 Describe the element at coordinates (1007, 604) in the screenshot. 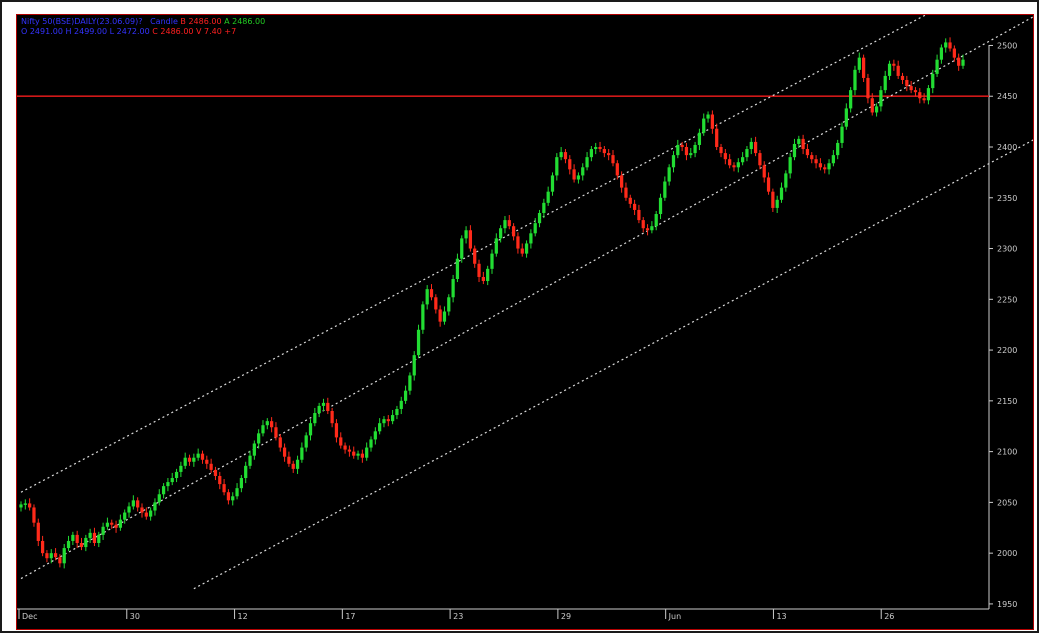

I see `y-tick-label: 1950` at that location.